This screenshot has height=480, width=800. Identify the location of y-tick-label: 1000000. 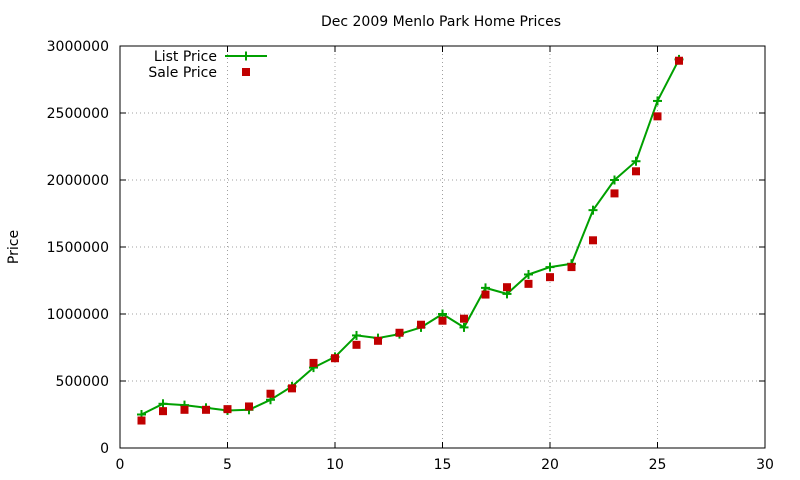
(78, 315).